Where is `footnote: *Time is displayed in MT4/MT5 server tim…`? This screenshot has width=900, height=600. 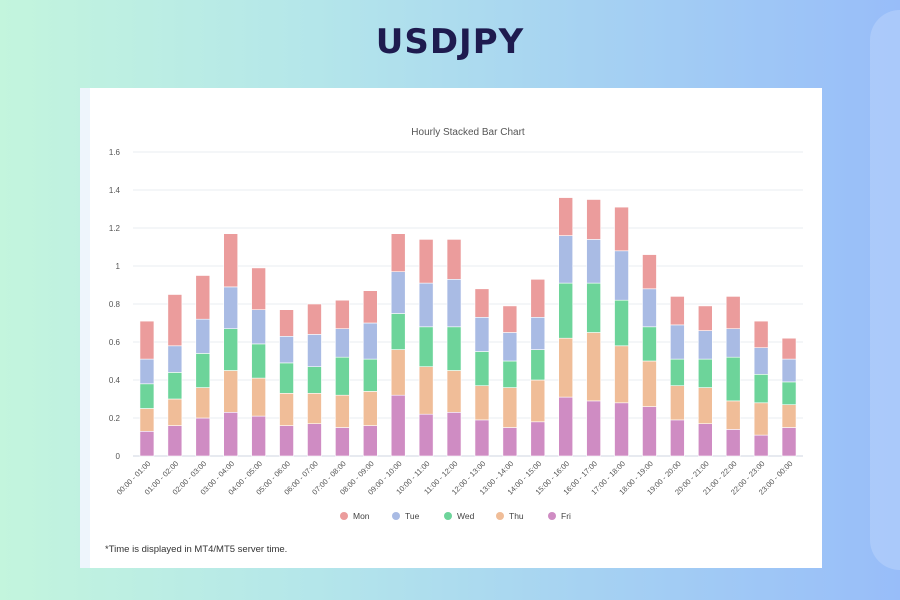 footnote: *Time is displayed in MT4/MT5 server tim… is located at coordinates (196, 549).